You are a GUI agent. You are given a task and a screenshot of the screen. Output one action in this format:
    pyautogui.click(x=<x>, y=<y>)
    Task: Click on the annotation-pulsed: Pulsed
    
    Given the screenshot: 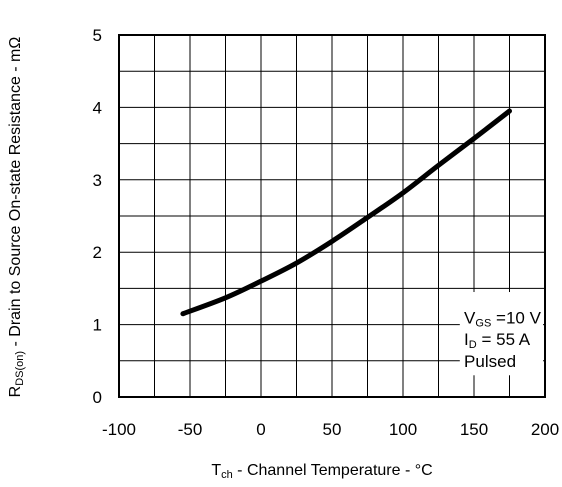 What is the action you would take?
    pyautogui.click(x=490, y=361)
    